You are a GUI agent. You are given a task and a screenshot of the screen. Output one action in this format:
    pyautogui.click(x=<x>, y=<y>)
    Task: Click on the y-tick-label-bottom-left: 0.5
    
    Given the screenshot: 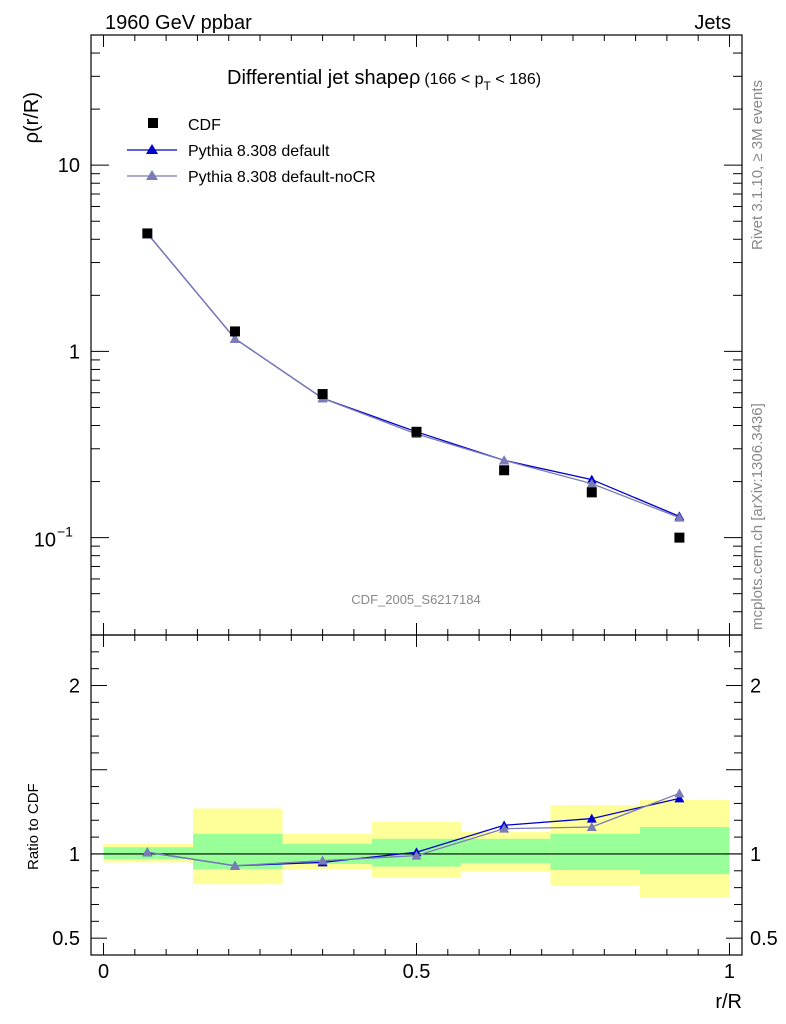 What is the action you would take?
    pyautogui.click(x=66, y=939)
    